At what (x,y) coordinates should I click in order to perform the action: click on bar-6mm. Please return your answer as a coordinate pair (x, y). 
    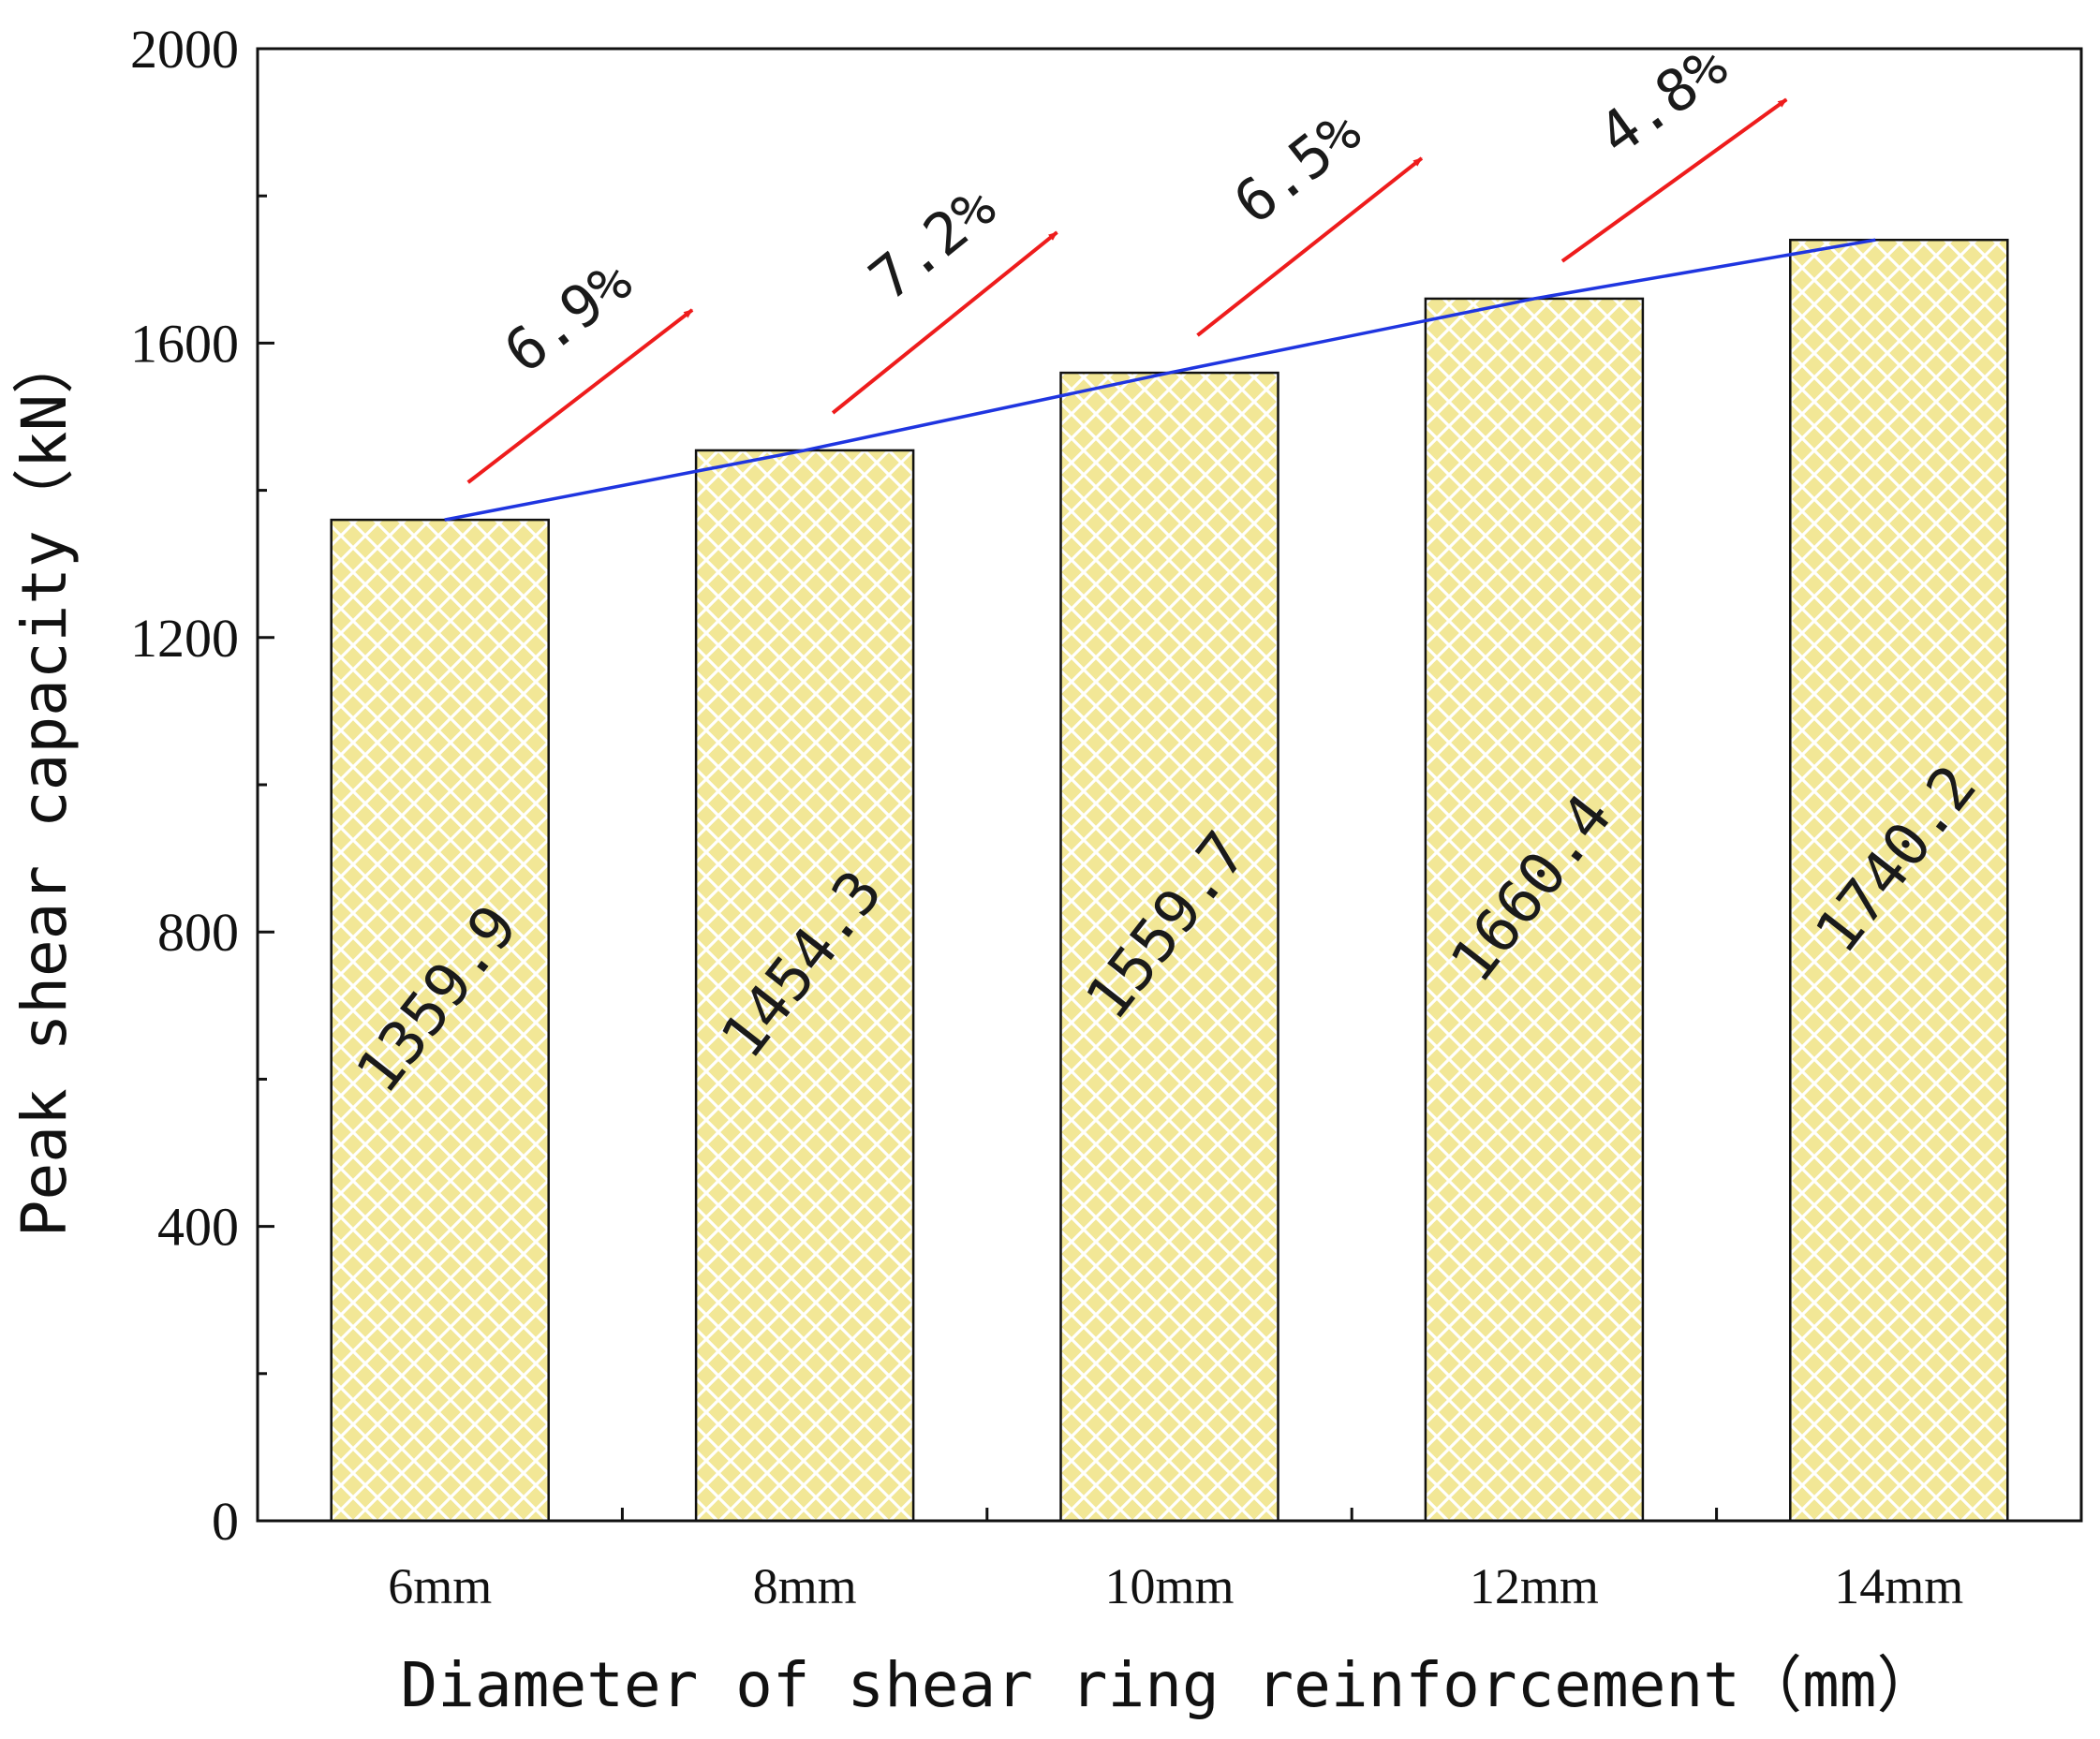
    Looking at the image, I should click on (440, 1020).